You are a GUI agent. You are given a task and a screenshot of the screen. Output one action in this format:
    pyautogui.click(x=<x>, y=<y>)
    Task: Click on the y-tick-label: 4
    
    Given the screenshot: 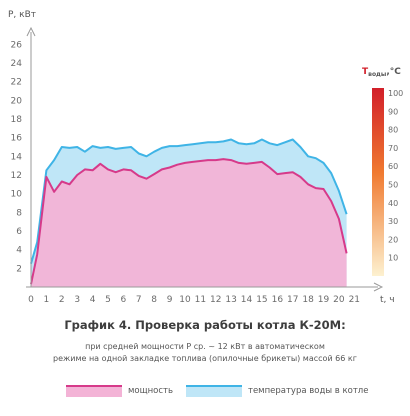 What is the action you would take?
    pyautogui.click(x=19, y=251)
    